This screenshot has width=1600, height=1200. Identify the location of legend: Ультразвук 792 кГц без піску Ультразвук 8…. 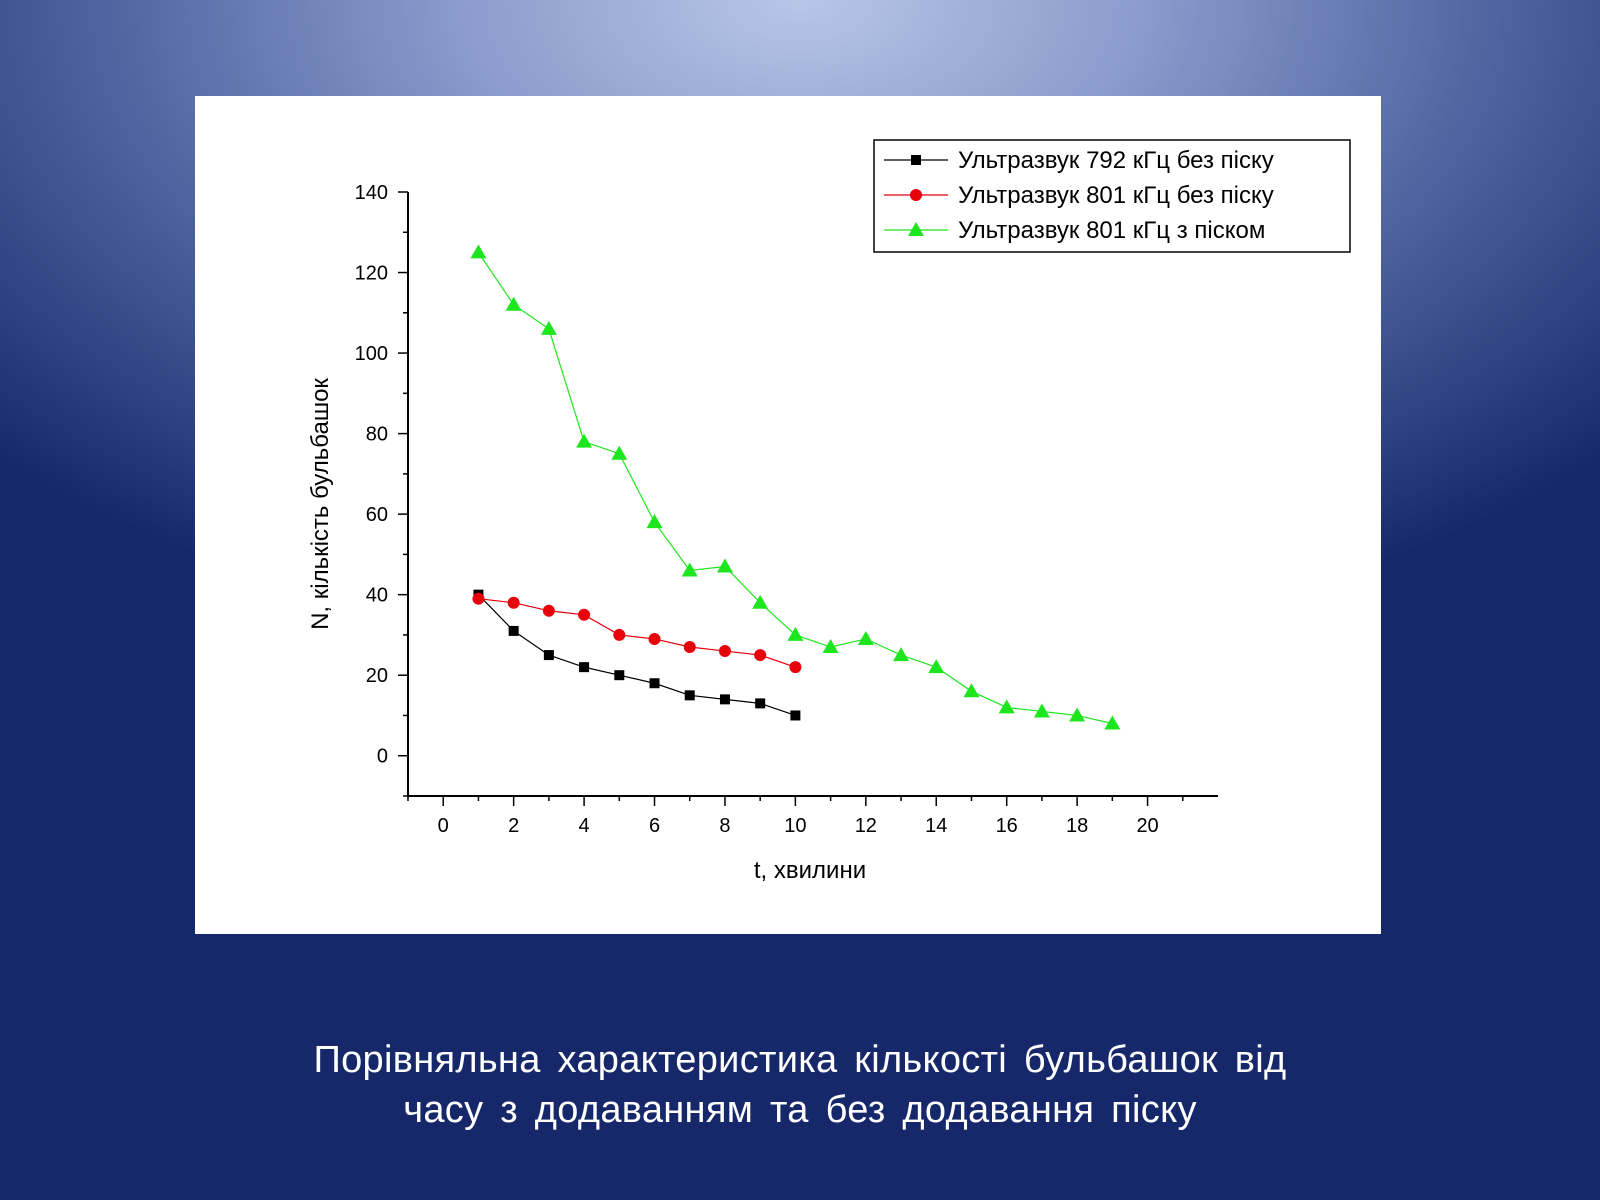
(1112, 196).